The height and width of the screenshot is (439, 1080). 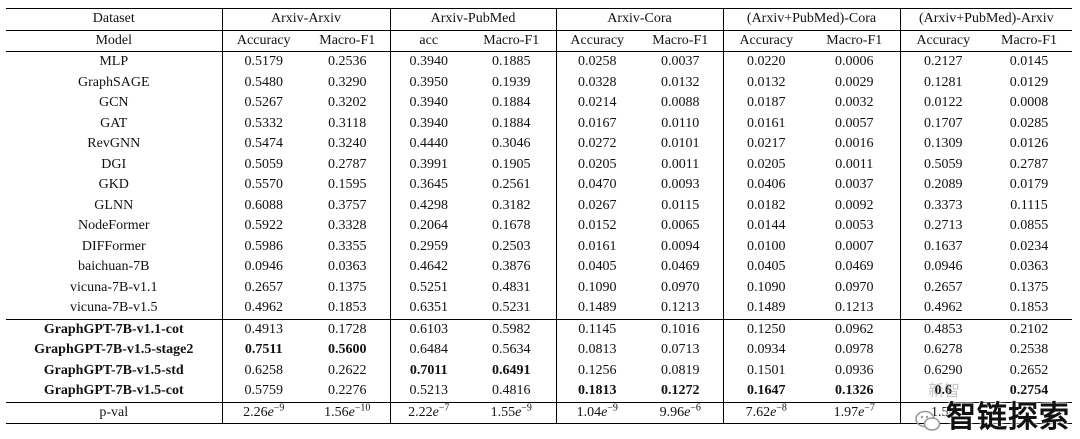 What do you see at coordinates (114, 329) in the screenshot?
I see `model-name: GraphGPT-7B-v1.1-cot` at bounding box center [114, 329].